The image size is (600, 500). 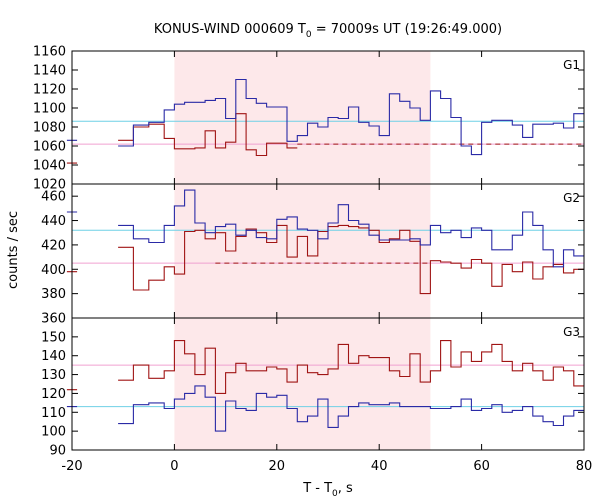 I want to click on panel-label-g1: G1, so click(x=571, y=65).